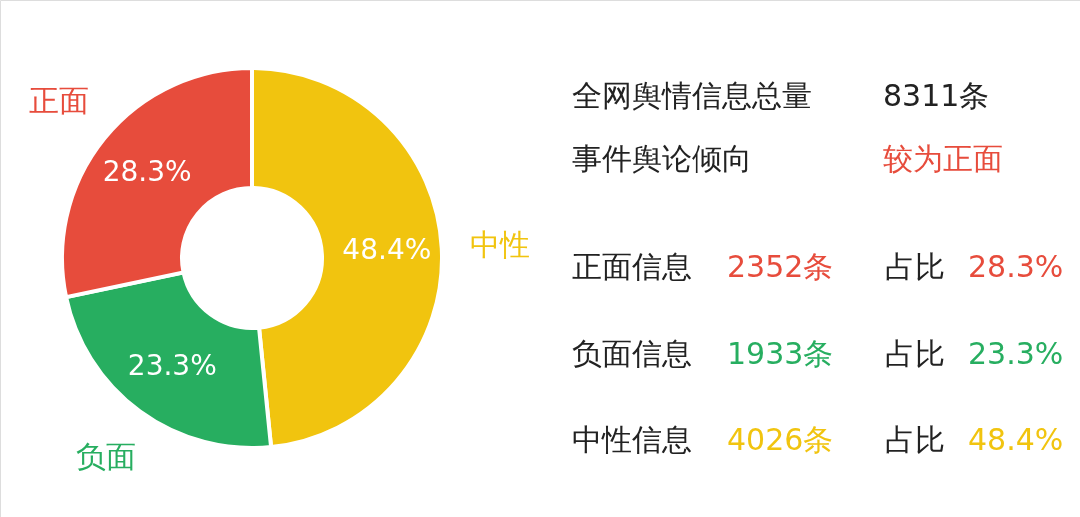 This screenshot has height=517, width=1080. I want to click on slice-label: 正面, so click(59, 100).